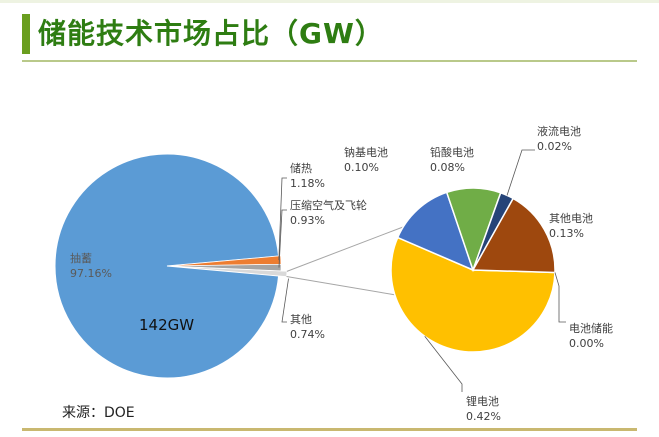 This screenshot has width=659, height=437. Describe the element at coordinates (307, 175) in the screenshot. I see `label-heat-storage: 储热 1.18%` at that location.